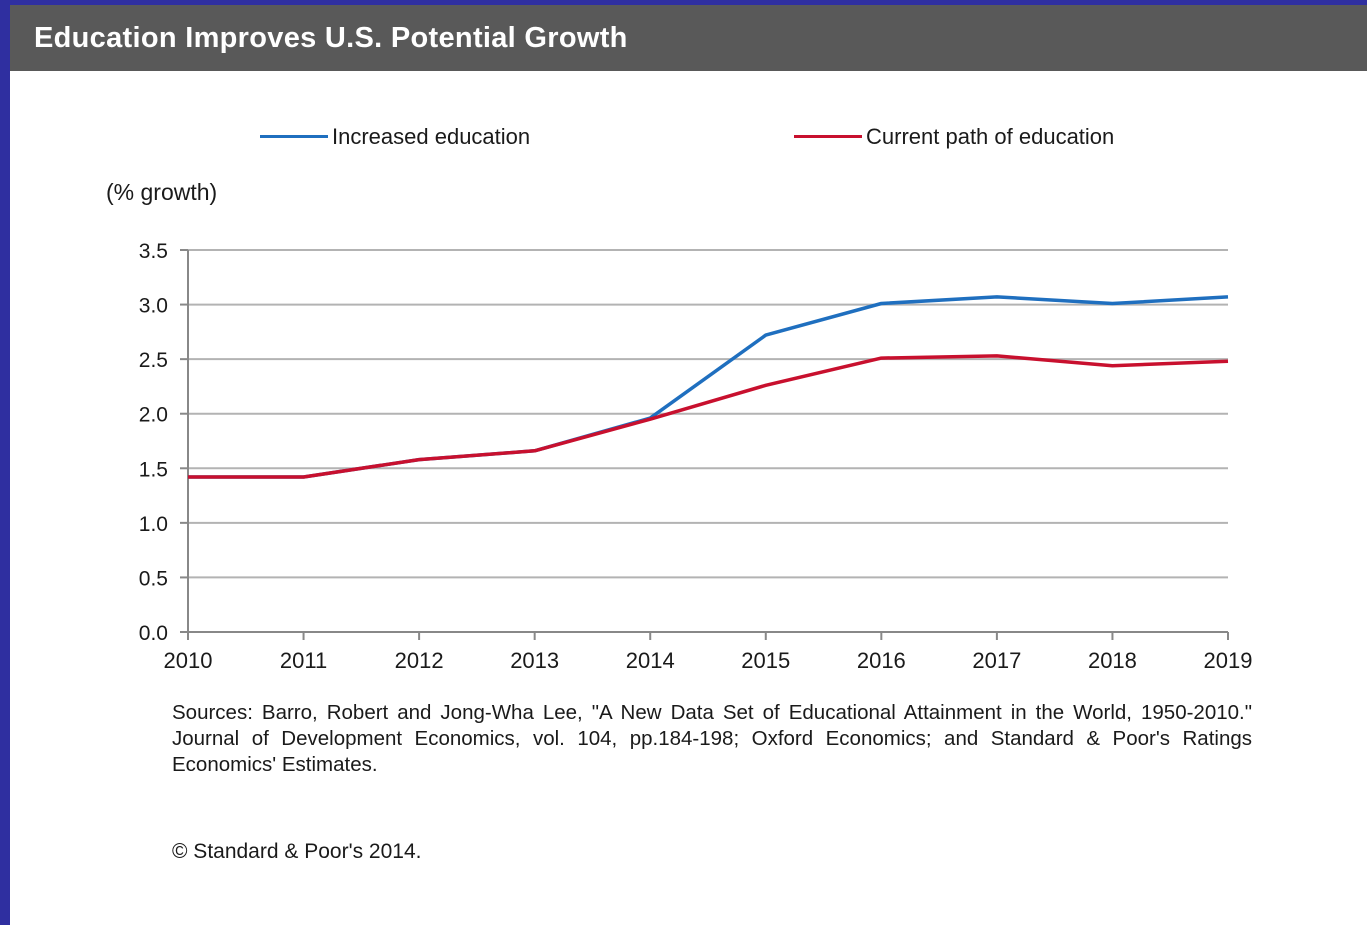  What do you see at coordinates (1112, 660) in the screenshot?
I see `x-tick-label: 2018` at bounding box center [1112, 660].